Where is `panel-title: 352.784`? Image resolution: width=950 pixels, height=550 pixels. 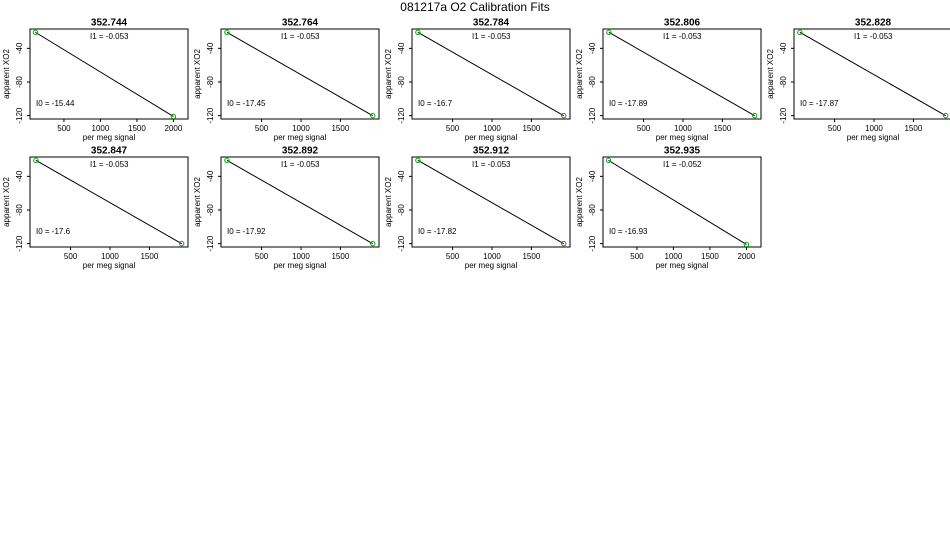
panel-title: 352.784 is located at coordinates (491, 23).